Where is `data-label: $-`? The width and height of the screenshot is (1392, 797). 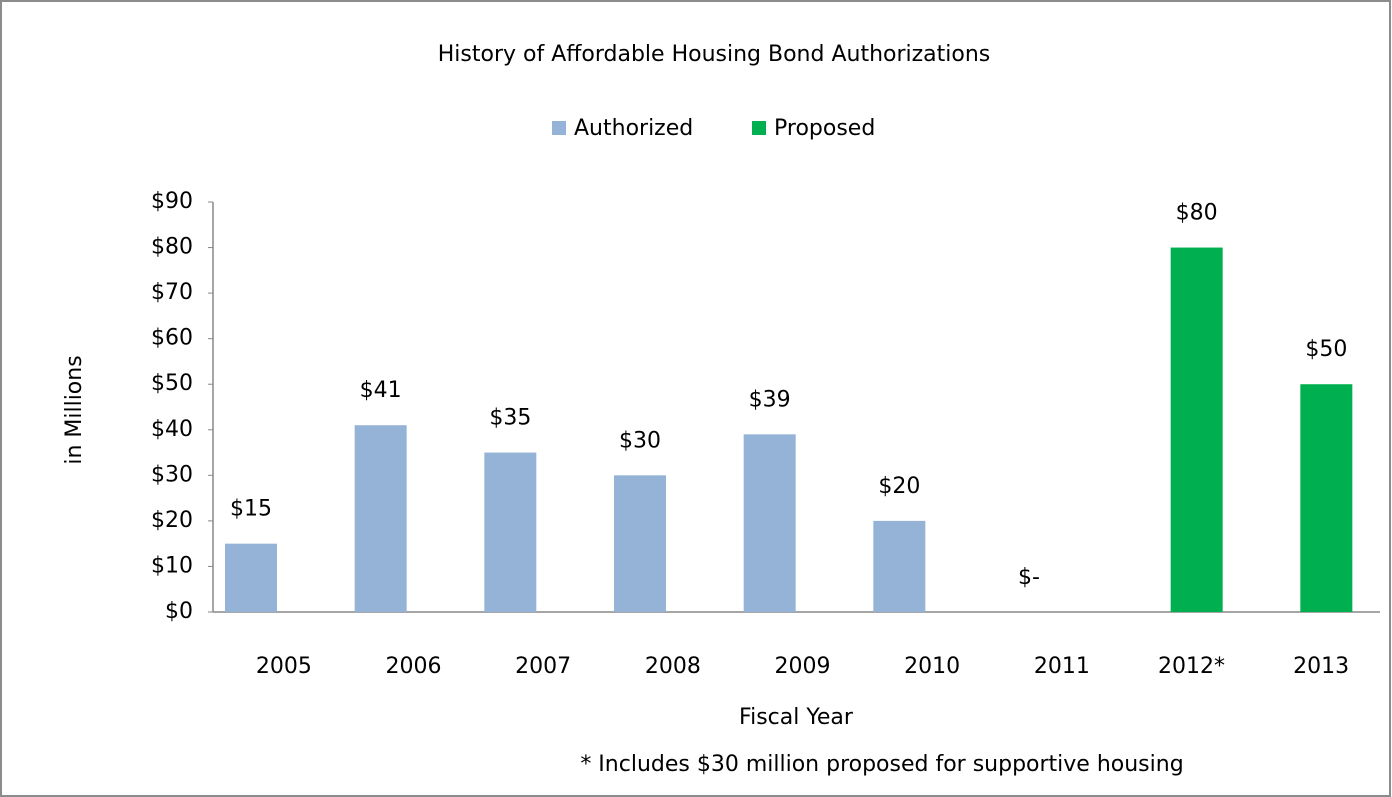 data-label: $- is located at coordinates (1029, 577).